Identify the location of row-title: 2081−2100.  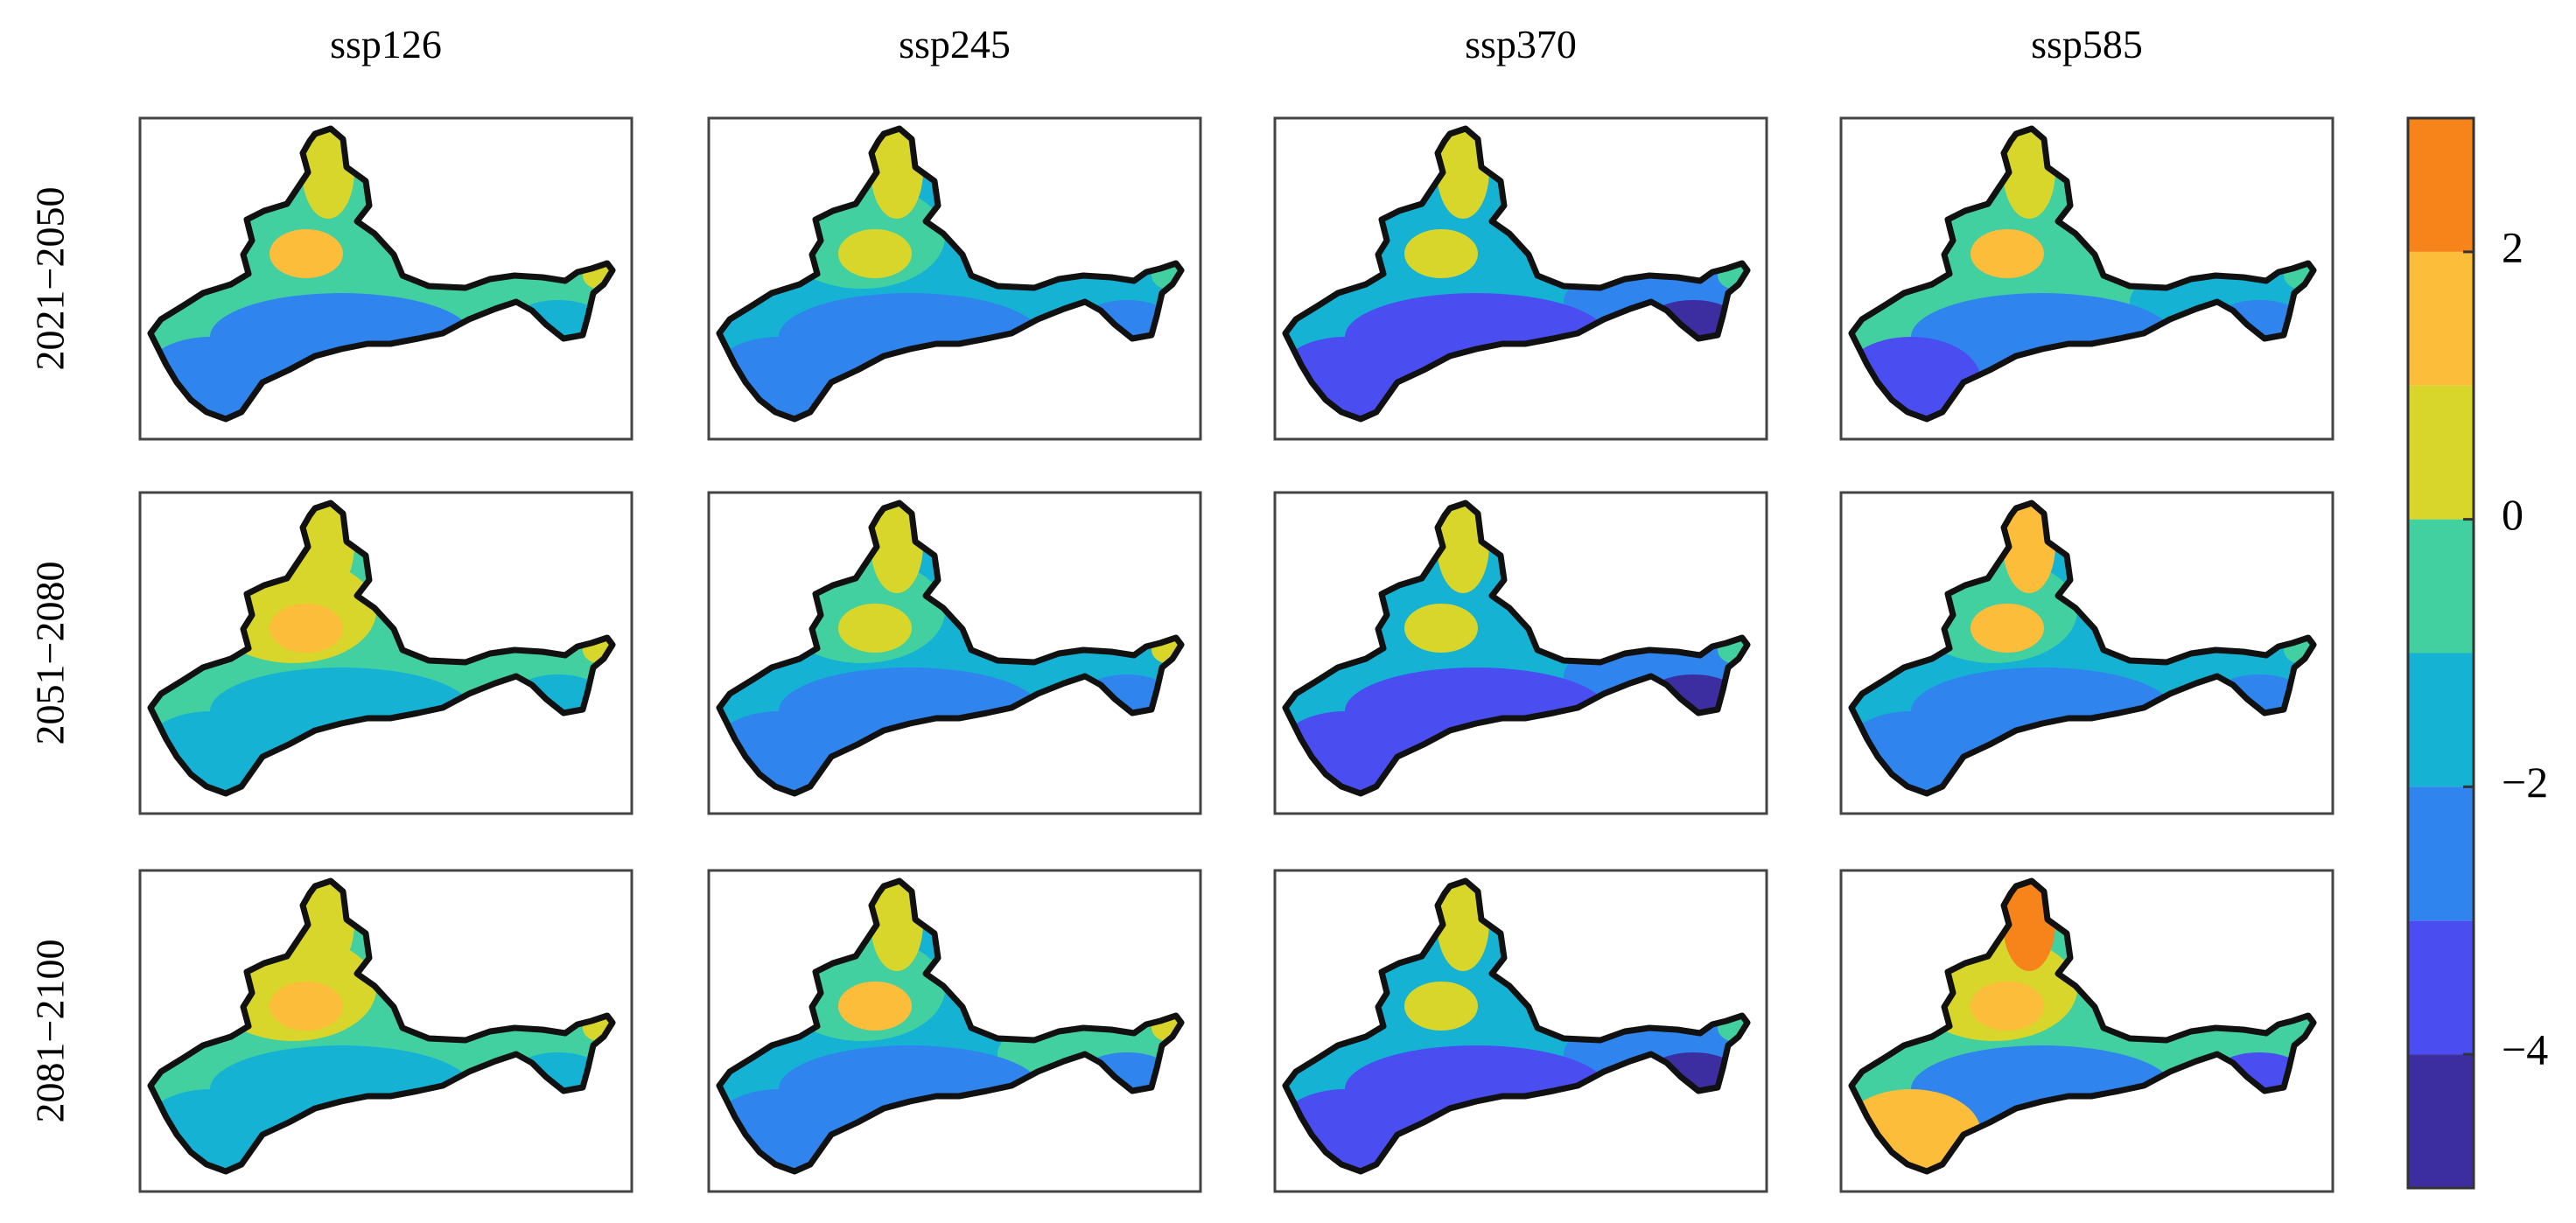
(50, 1031).